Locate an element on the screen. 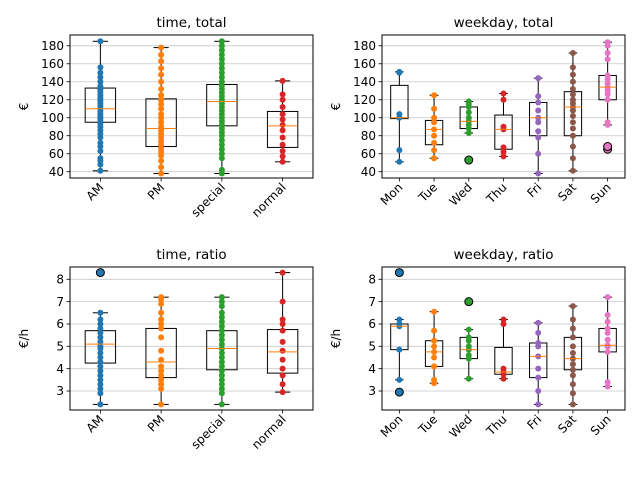  chart-title: weekday, total is located at coordinates (504, 23).